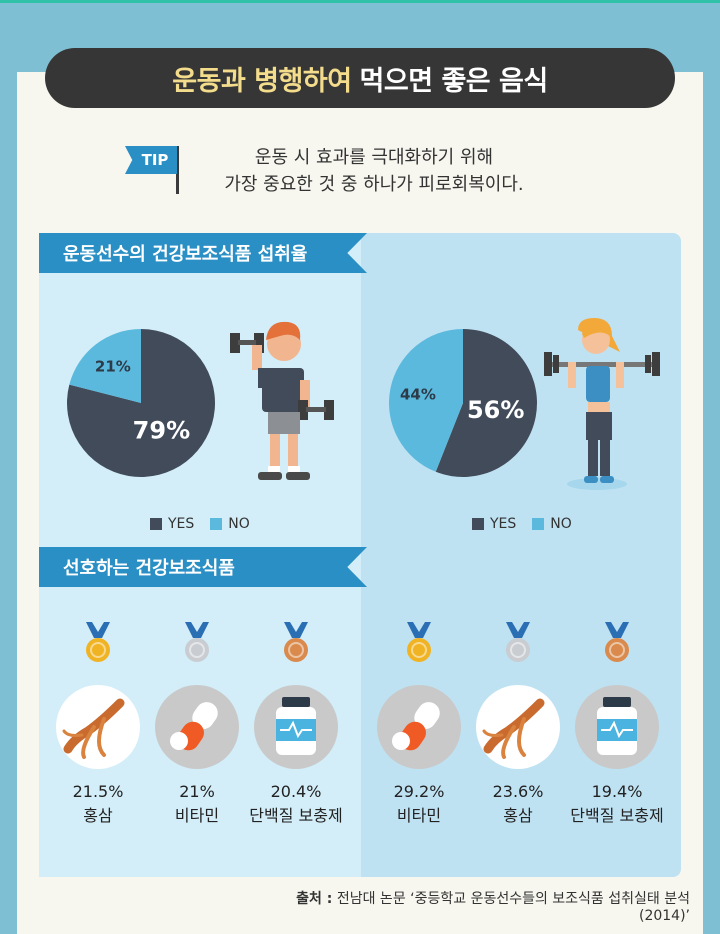 The height and width of the screenshot is (934, 720). I want to click on section-title-preferred: 선호하는 건강보조식품, so click(203, 567).